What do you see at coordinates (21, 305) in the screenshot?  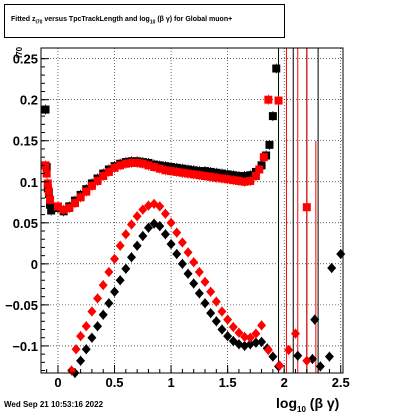 I see `y-tick-label: −0.05` at bounding box center [21, 305].